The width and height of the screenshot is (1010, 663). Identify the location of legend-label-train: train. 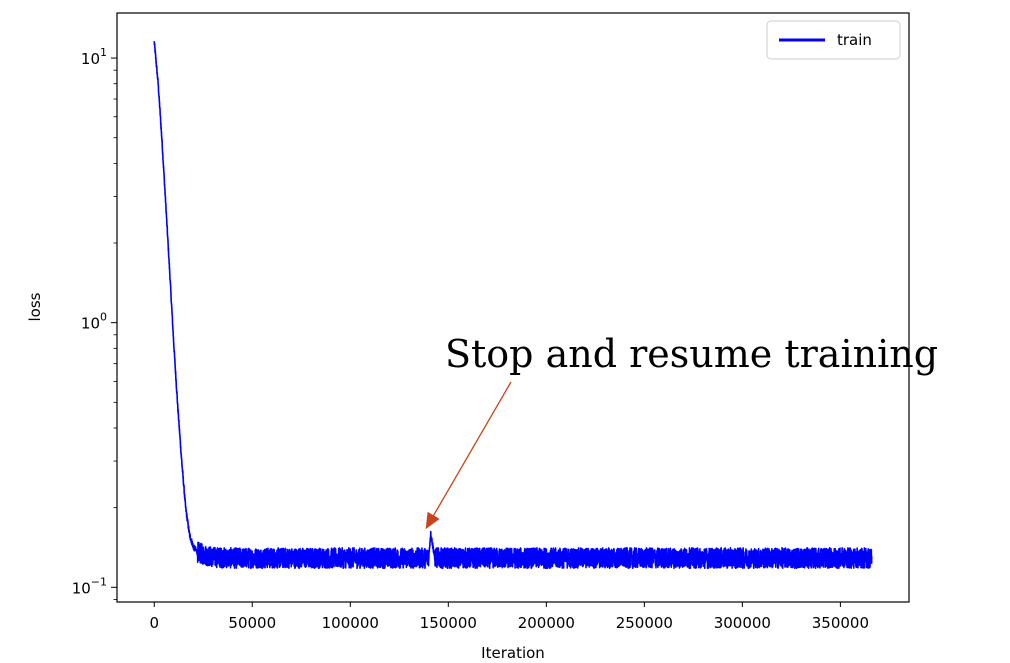
(854, 40).